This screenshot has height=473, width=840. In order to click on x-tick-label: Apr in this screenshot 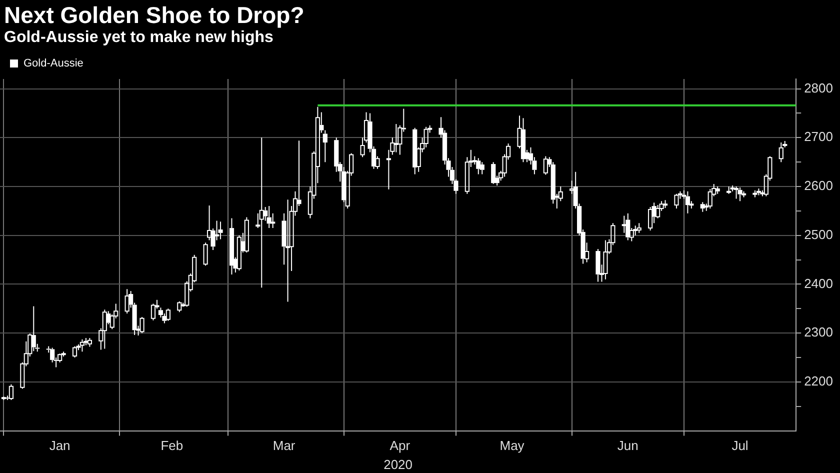, I will do `click(400, 446)`.